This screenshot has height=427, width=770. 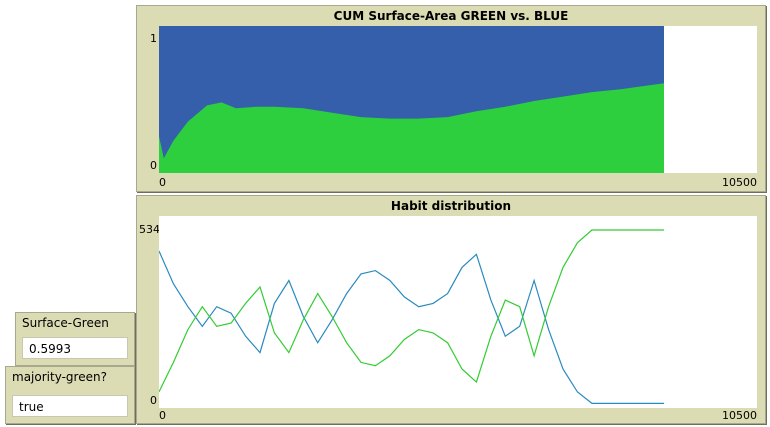 I want to click on plot1-title: CUM Surface-Area GREEN vs. BLUE, so click(x=451, y=16).